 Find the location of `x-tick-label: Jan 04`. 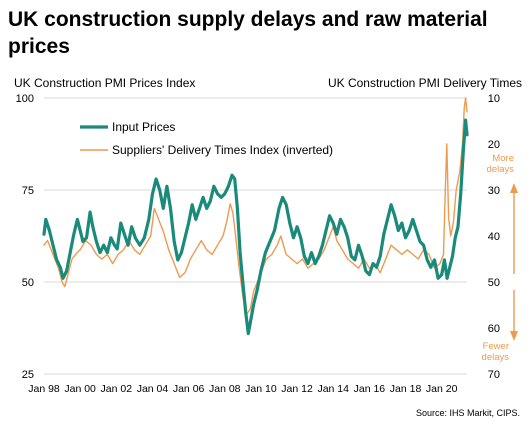

x-tick-label: Jan 04 is located at coordinates (153, 389).